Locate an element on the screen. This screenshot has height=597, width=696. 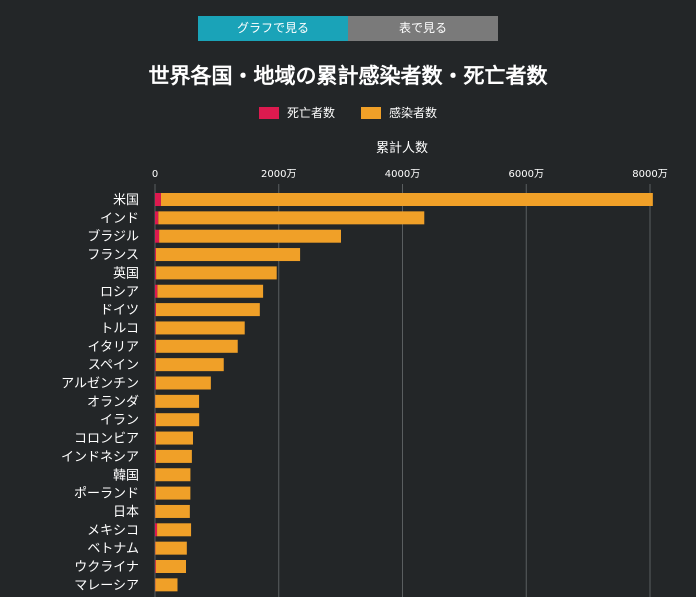
category-label: ブラジル is located at coordinates (113, 237).